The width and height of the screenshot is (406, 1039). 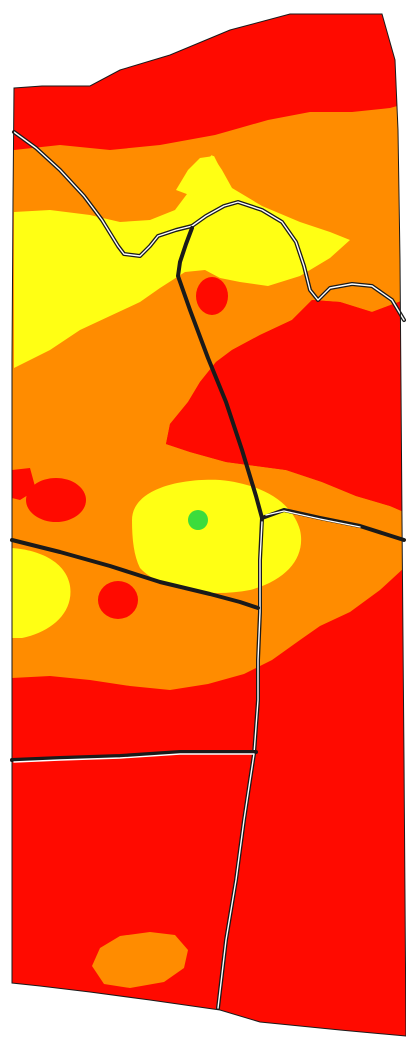 What do you see at coordinates (198, 520) in the screenshot?
I see `green-point-marker` at bounding box center [198, 520].